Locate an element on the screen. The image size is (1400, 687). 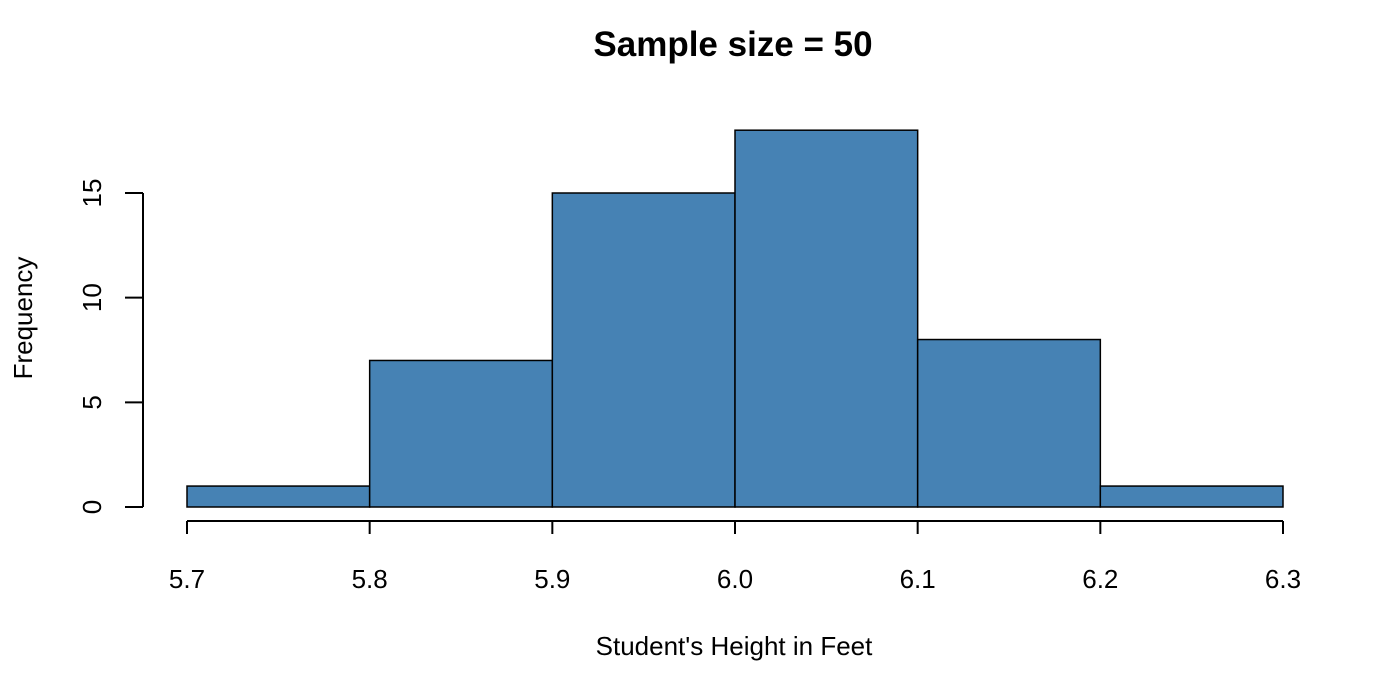
y-tick-label: 10 is located at coordinates (92, 297).